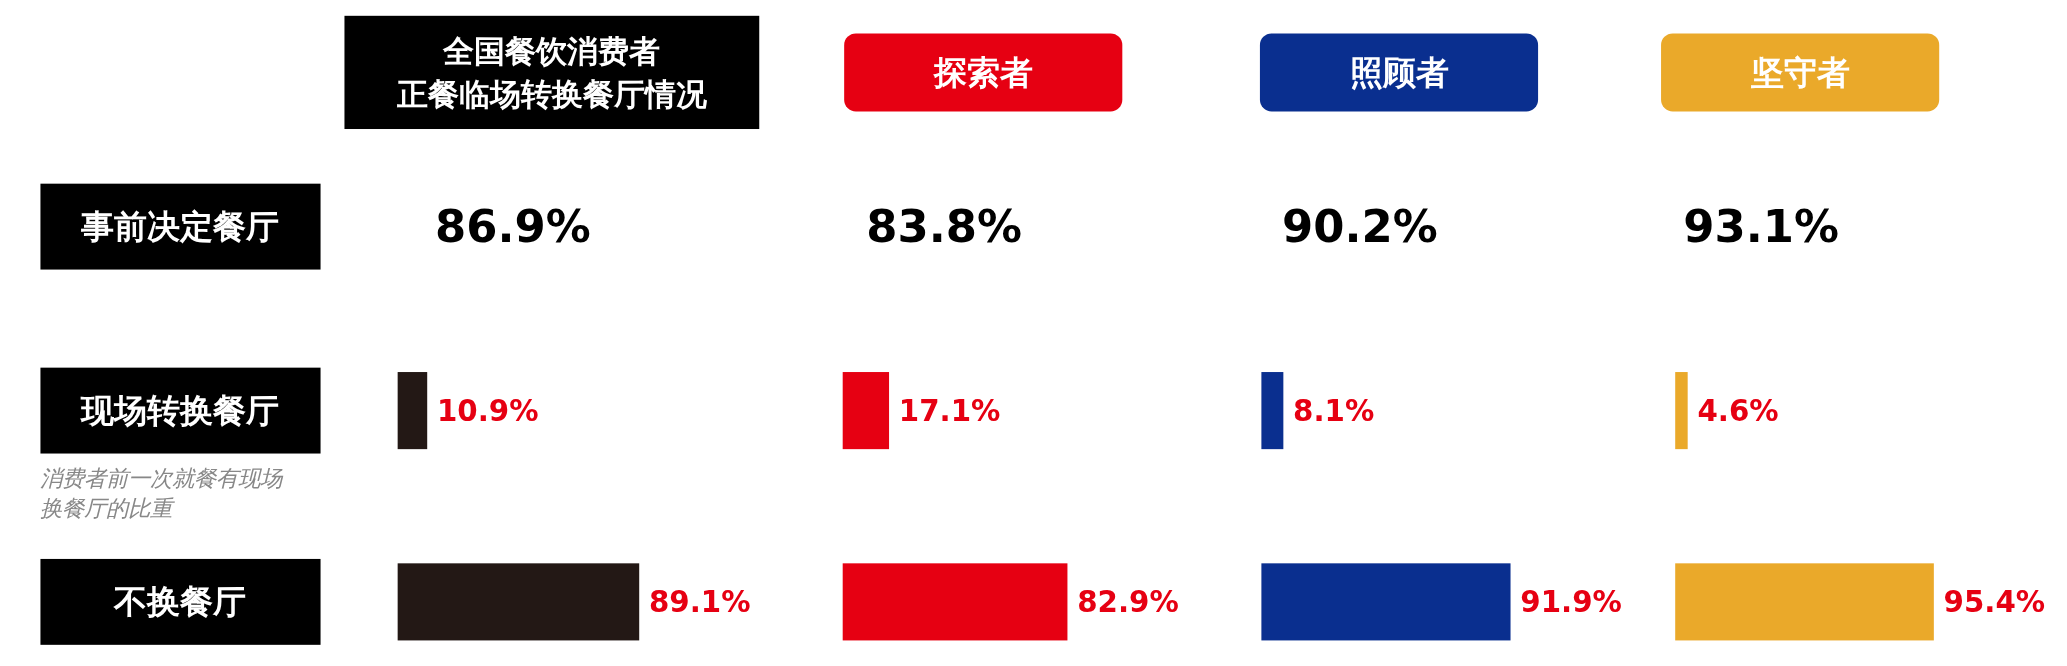 This screenshot has width=2067, height=666. Describe the element at coordinates (1994, 601) in the screenshot. I see `data-label: 95.4%` at that location.